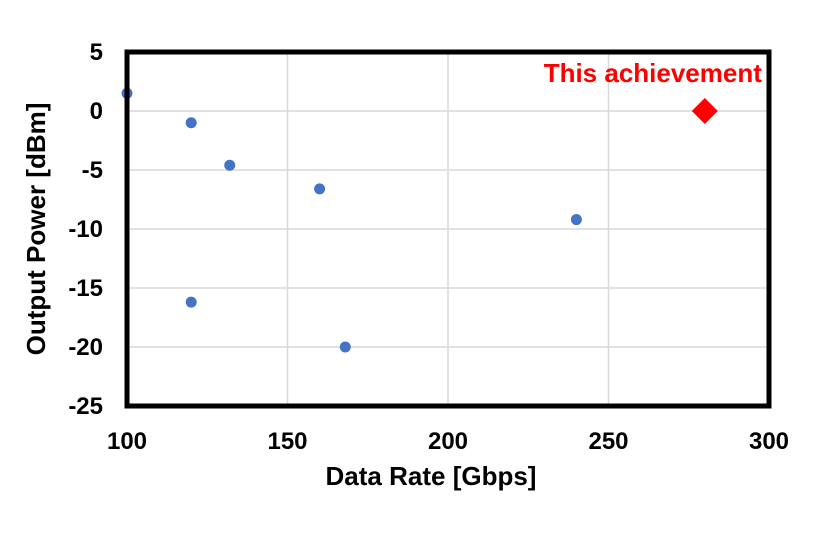  Describe the element at coordinates (92, 170) in the screenshot. I see `y-tick-label: -5` at that location.